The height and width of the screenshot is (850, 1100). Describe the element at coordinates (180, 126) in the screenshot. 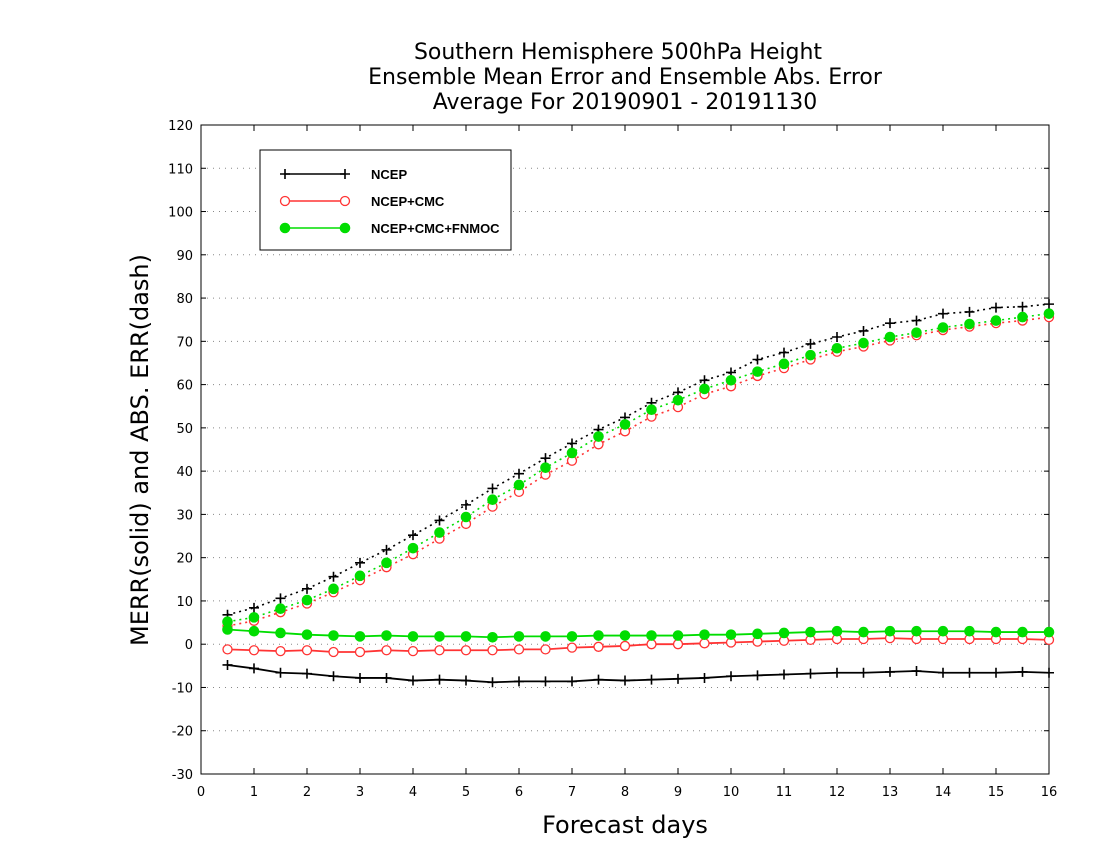

I see `y-tick-label: 120` at that location.